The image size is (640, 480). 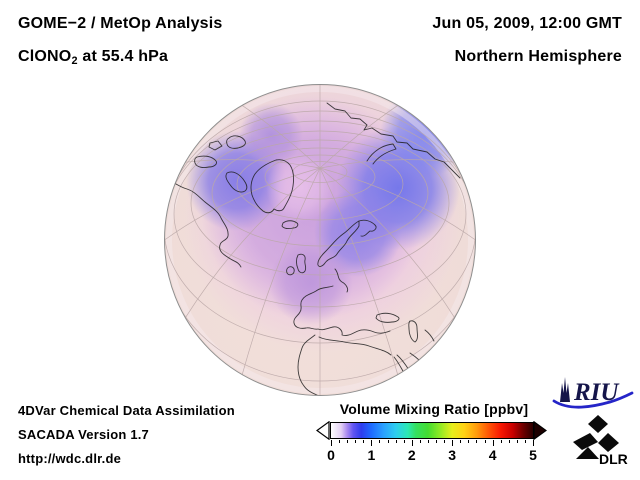 I want to click on colorbar-tick-label: 4, so click(x=492, y=455).